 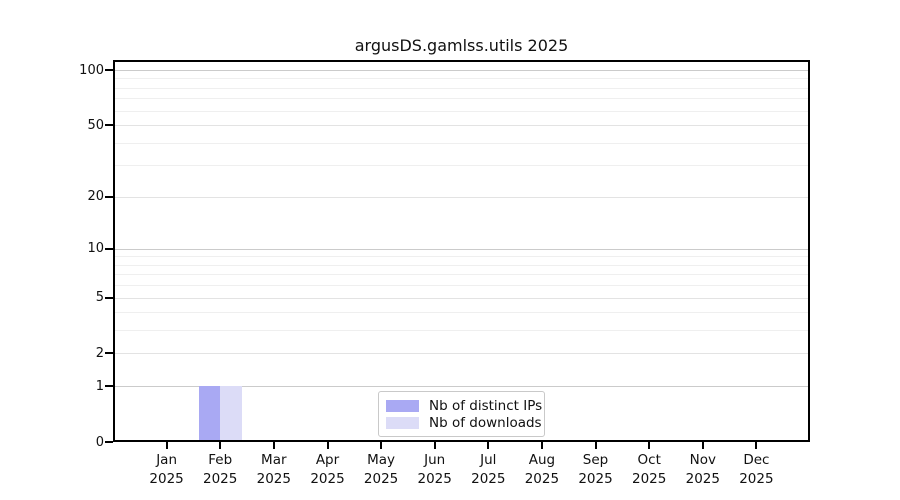 What do you see at coordinates (209, 414) in the screenshot?
I see `bar-distinct-ips-feb-2025` at bounding box center [209, 414].